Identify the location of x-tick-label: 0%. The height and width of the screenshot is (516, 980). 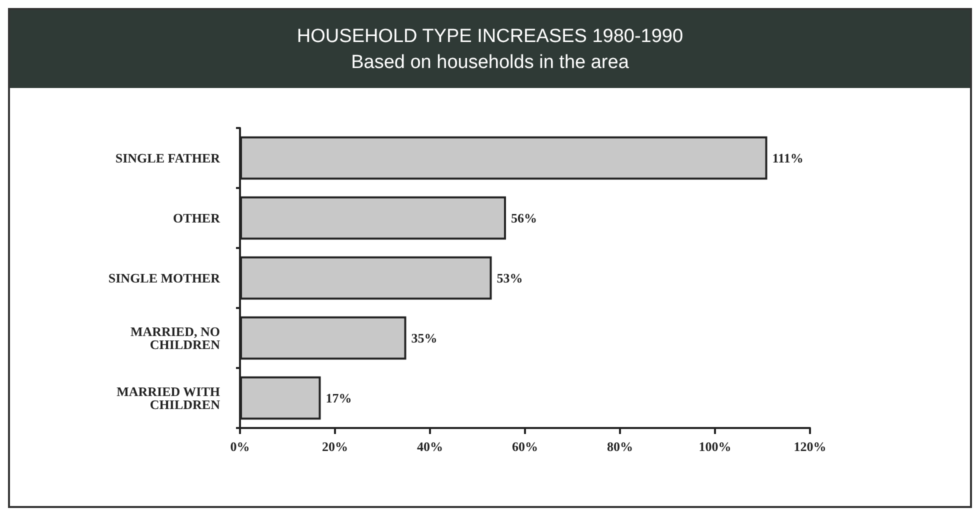
(240, 446).